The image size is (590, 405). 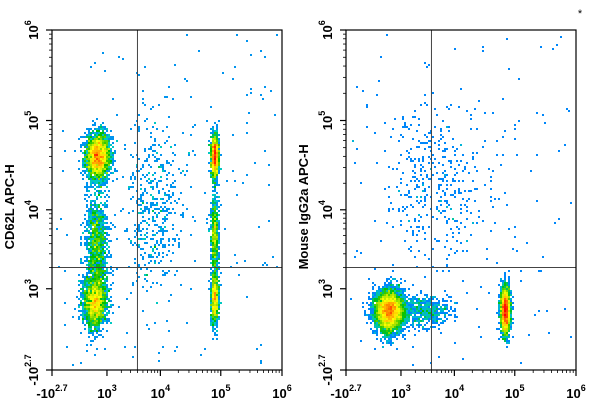 I want to click on x-tick-label-exponent: 2.7, so click(x=355, y=388).